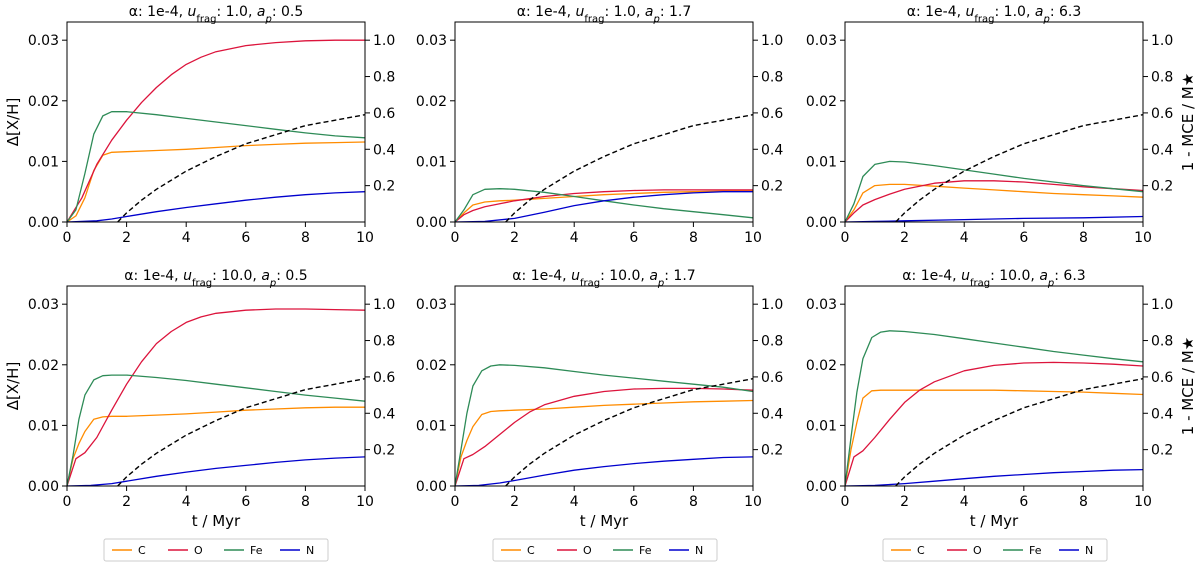  What do you see at coordinates (604, 14) in the screenshot?
I see `panel-title: α: 1e-4, ufrag: 1.0, ap: 1.7` at bounding box center [604, 14].